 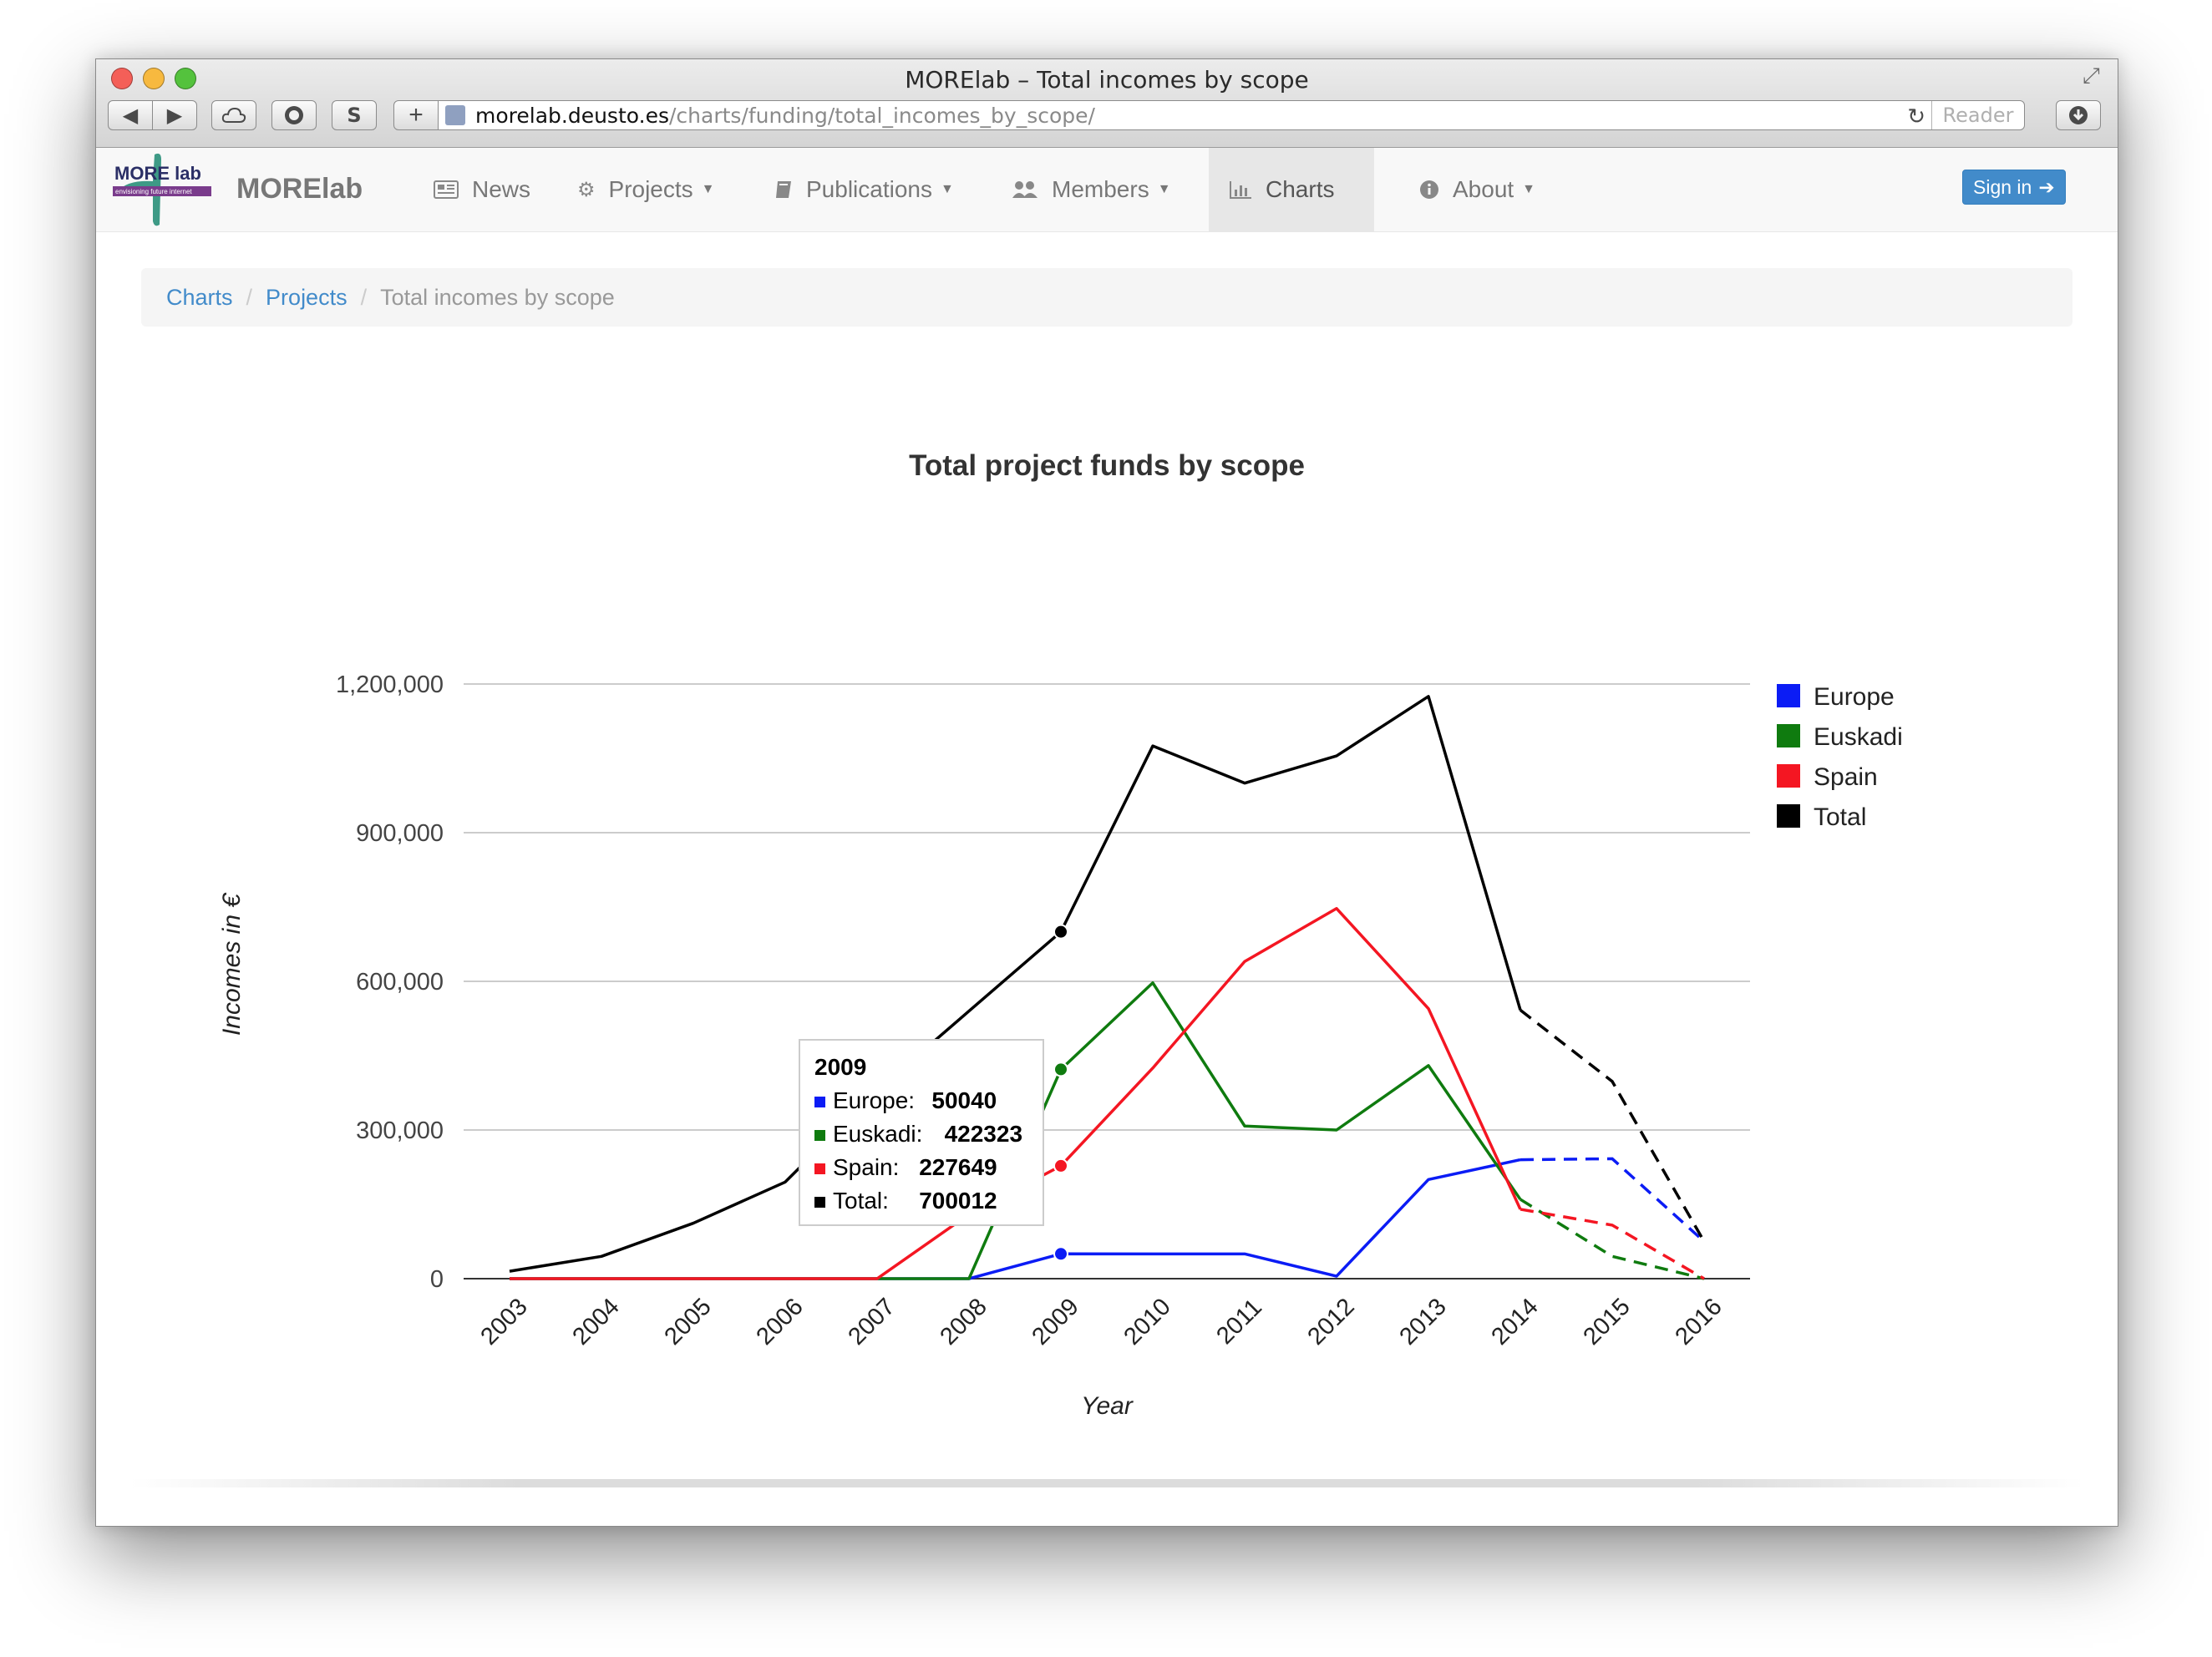 I want to click on nav-news-label: News, so click(x=502, y=189).